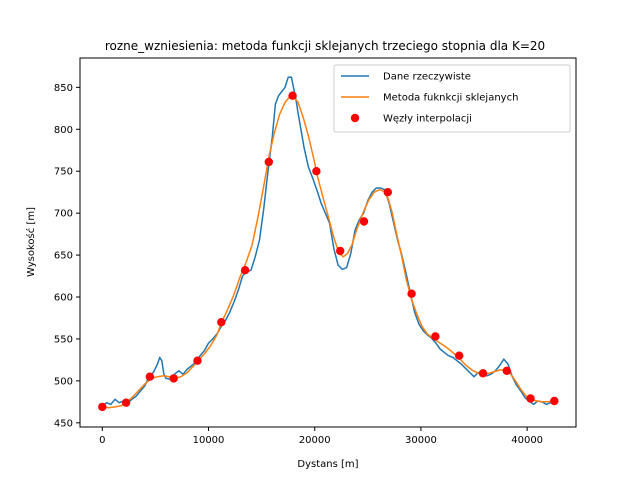 The height and width of the screenshot is (480, 640). What do you see at coordinates (63, 339) in the screenshot?
I see `y-tick-label: 550` at bounding box center [63, 339].